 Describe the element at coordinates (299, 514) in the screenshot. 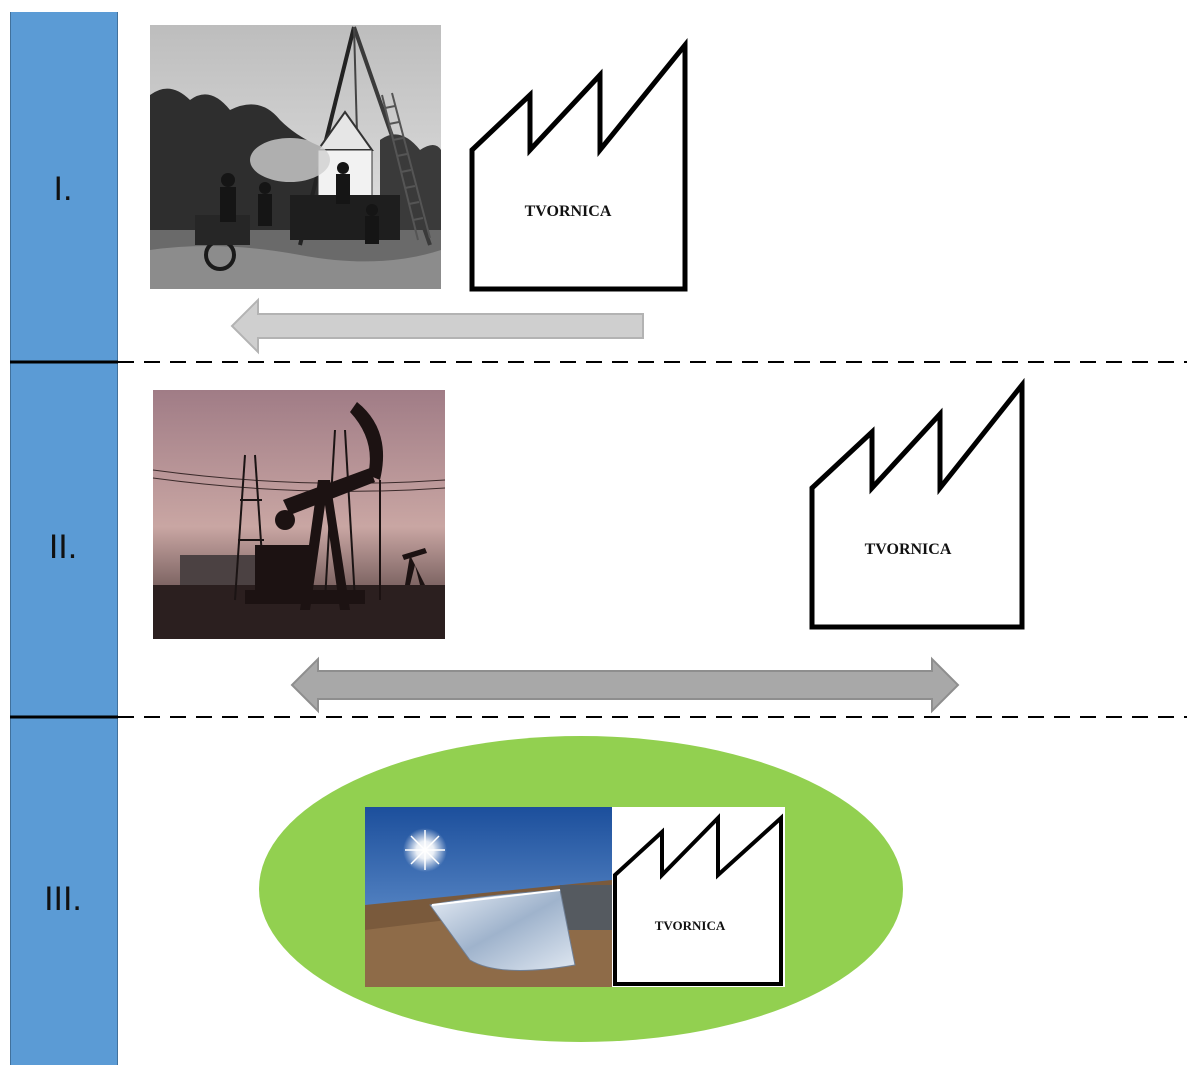

I see `oil-pumpjack-photo` at that location.